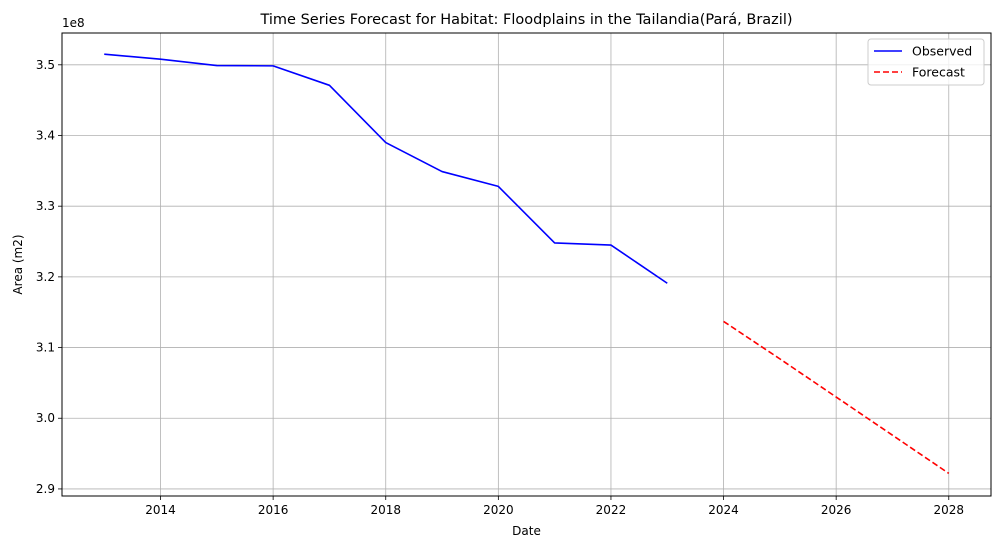 This screenshot has height=548, width=1001. I want to click on x-tick-label: 2026, so click(836, 510).